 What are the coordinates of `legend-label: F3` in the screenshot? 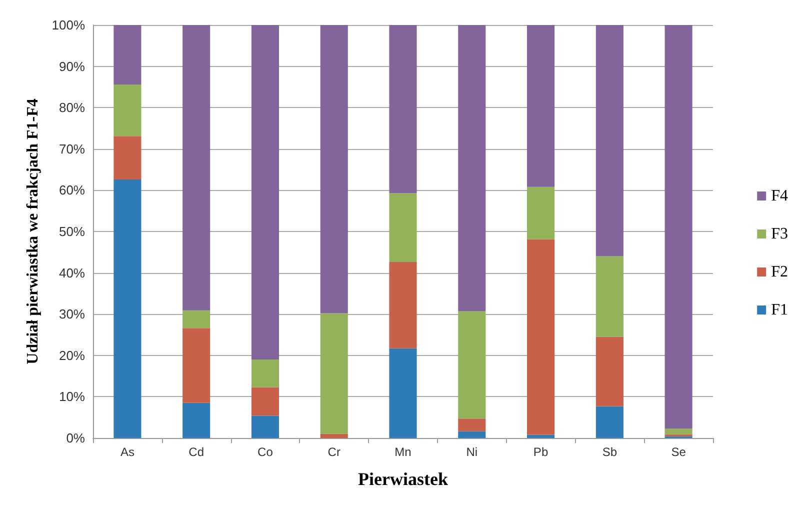 It's located at (779, 234).